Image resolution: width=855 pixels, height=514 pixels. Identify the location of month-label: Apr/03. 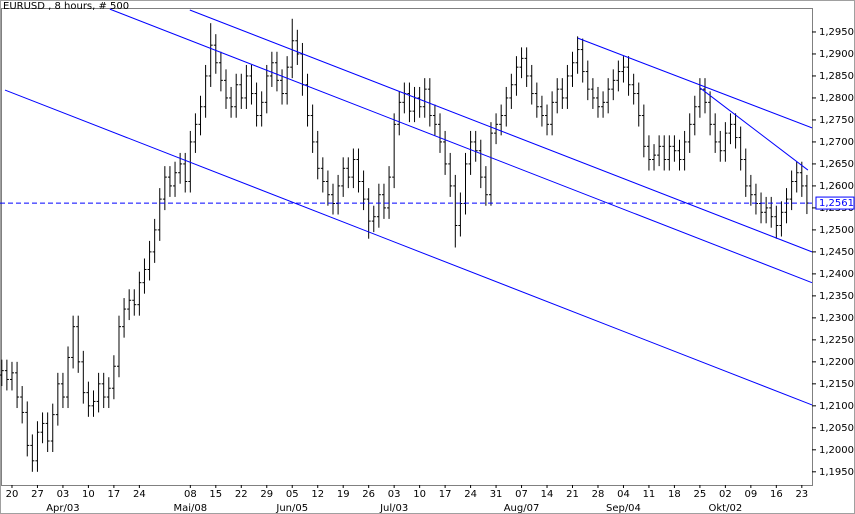
(62, 508).